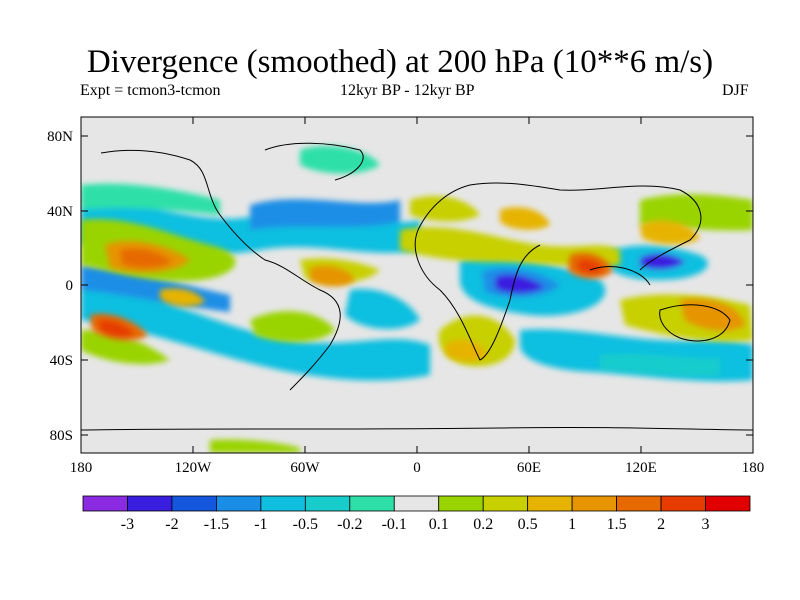 Image resolution: width=800 pixels, height=600 pixels. I want to click on lat-tick-label: 40N, so click(60, 212).